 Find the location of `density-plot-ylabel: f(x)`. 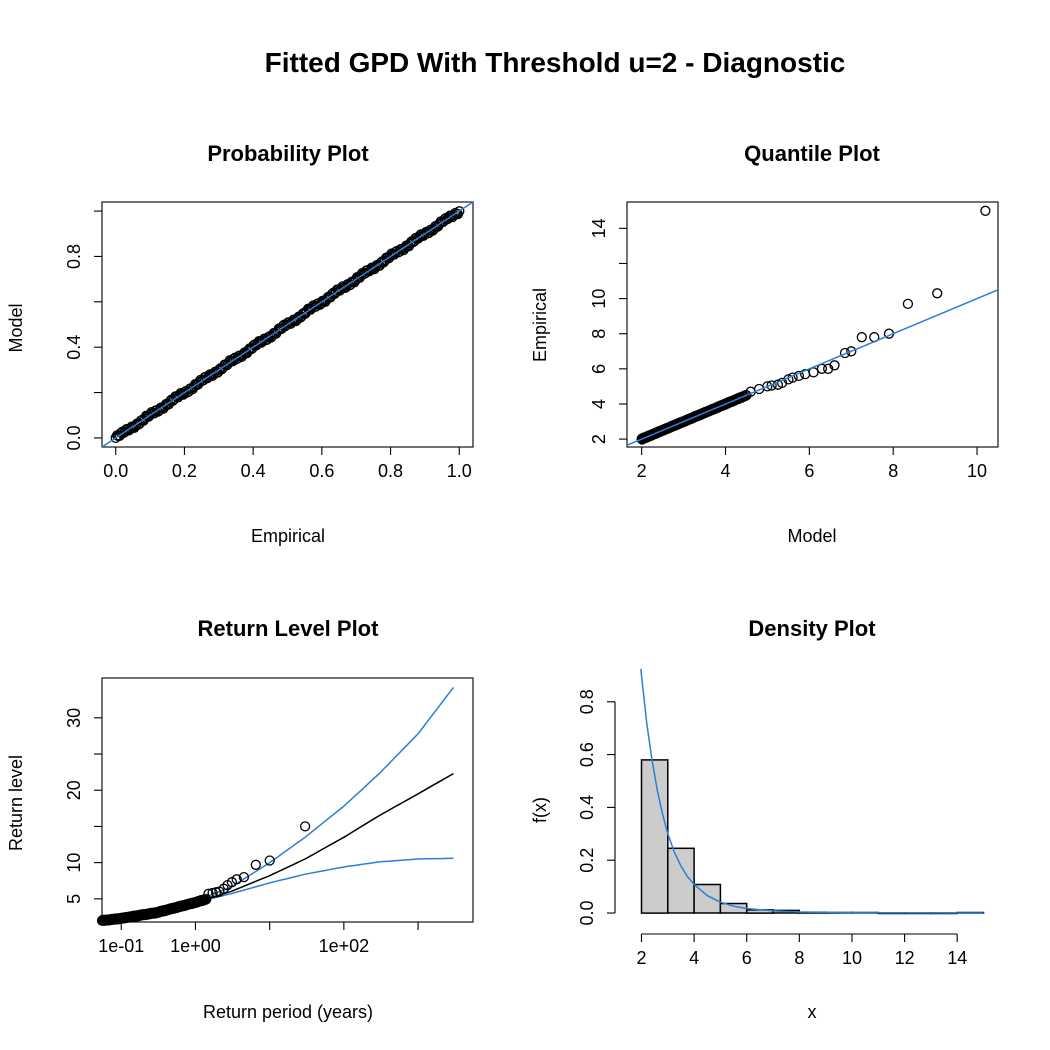

density-plot-ylabel: f(x) is located at coordinates (540, 810).